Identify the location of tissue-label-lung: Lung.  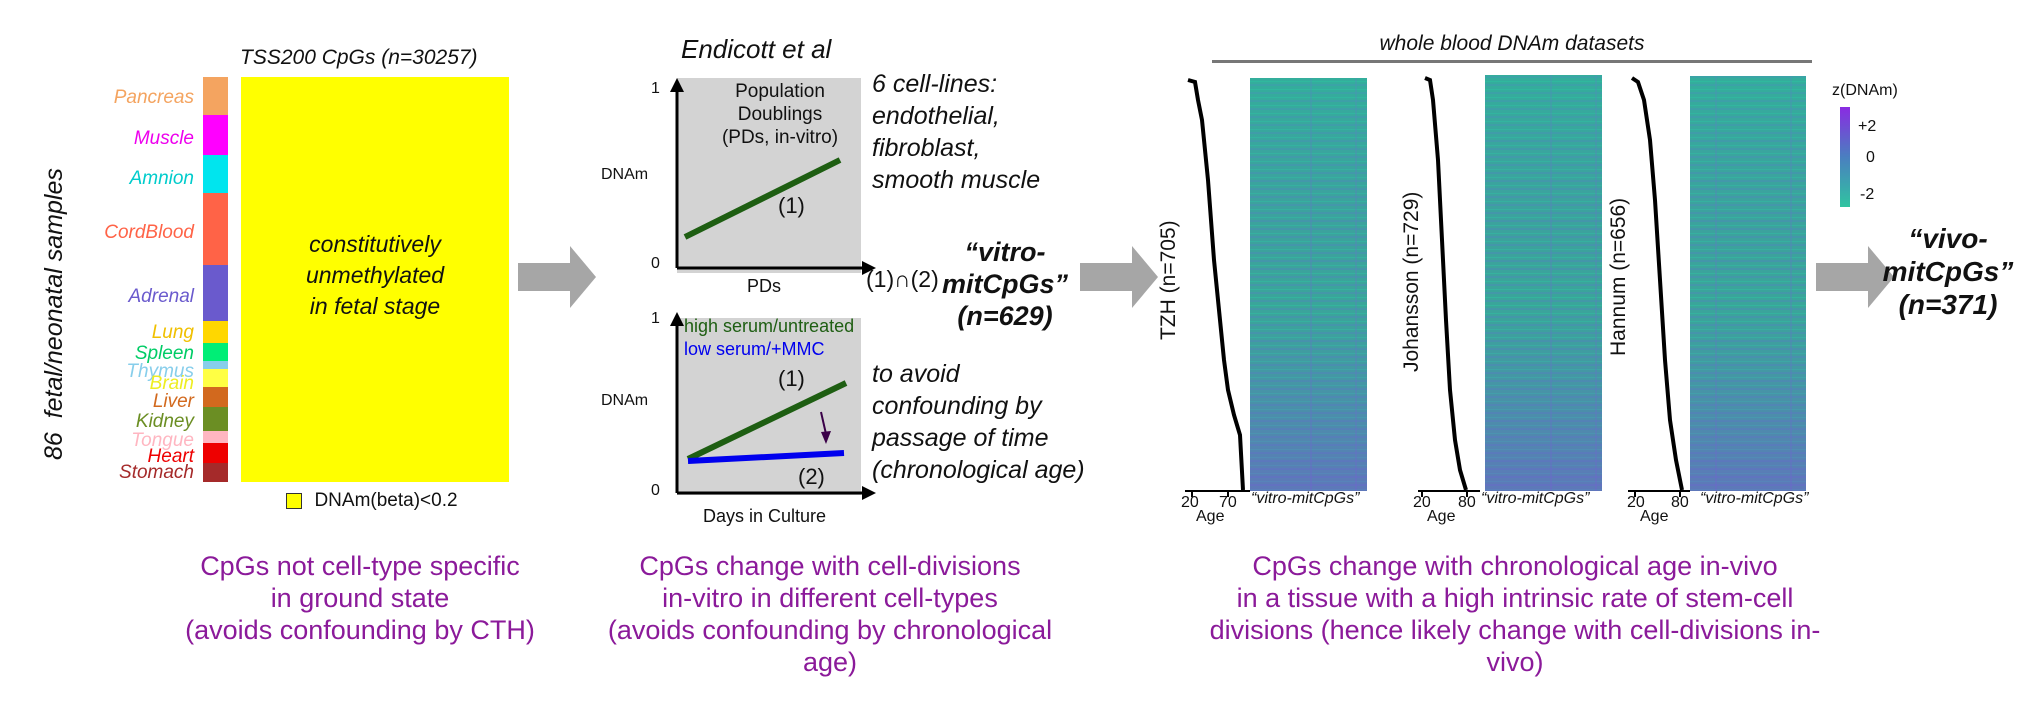
(172, 332).